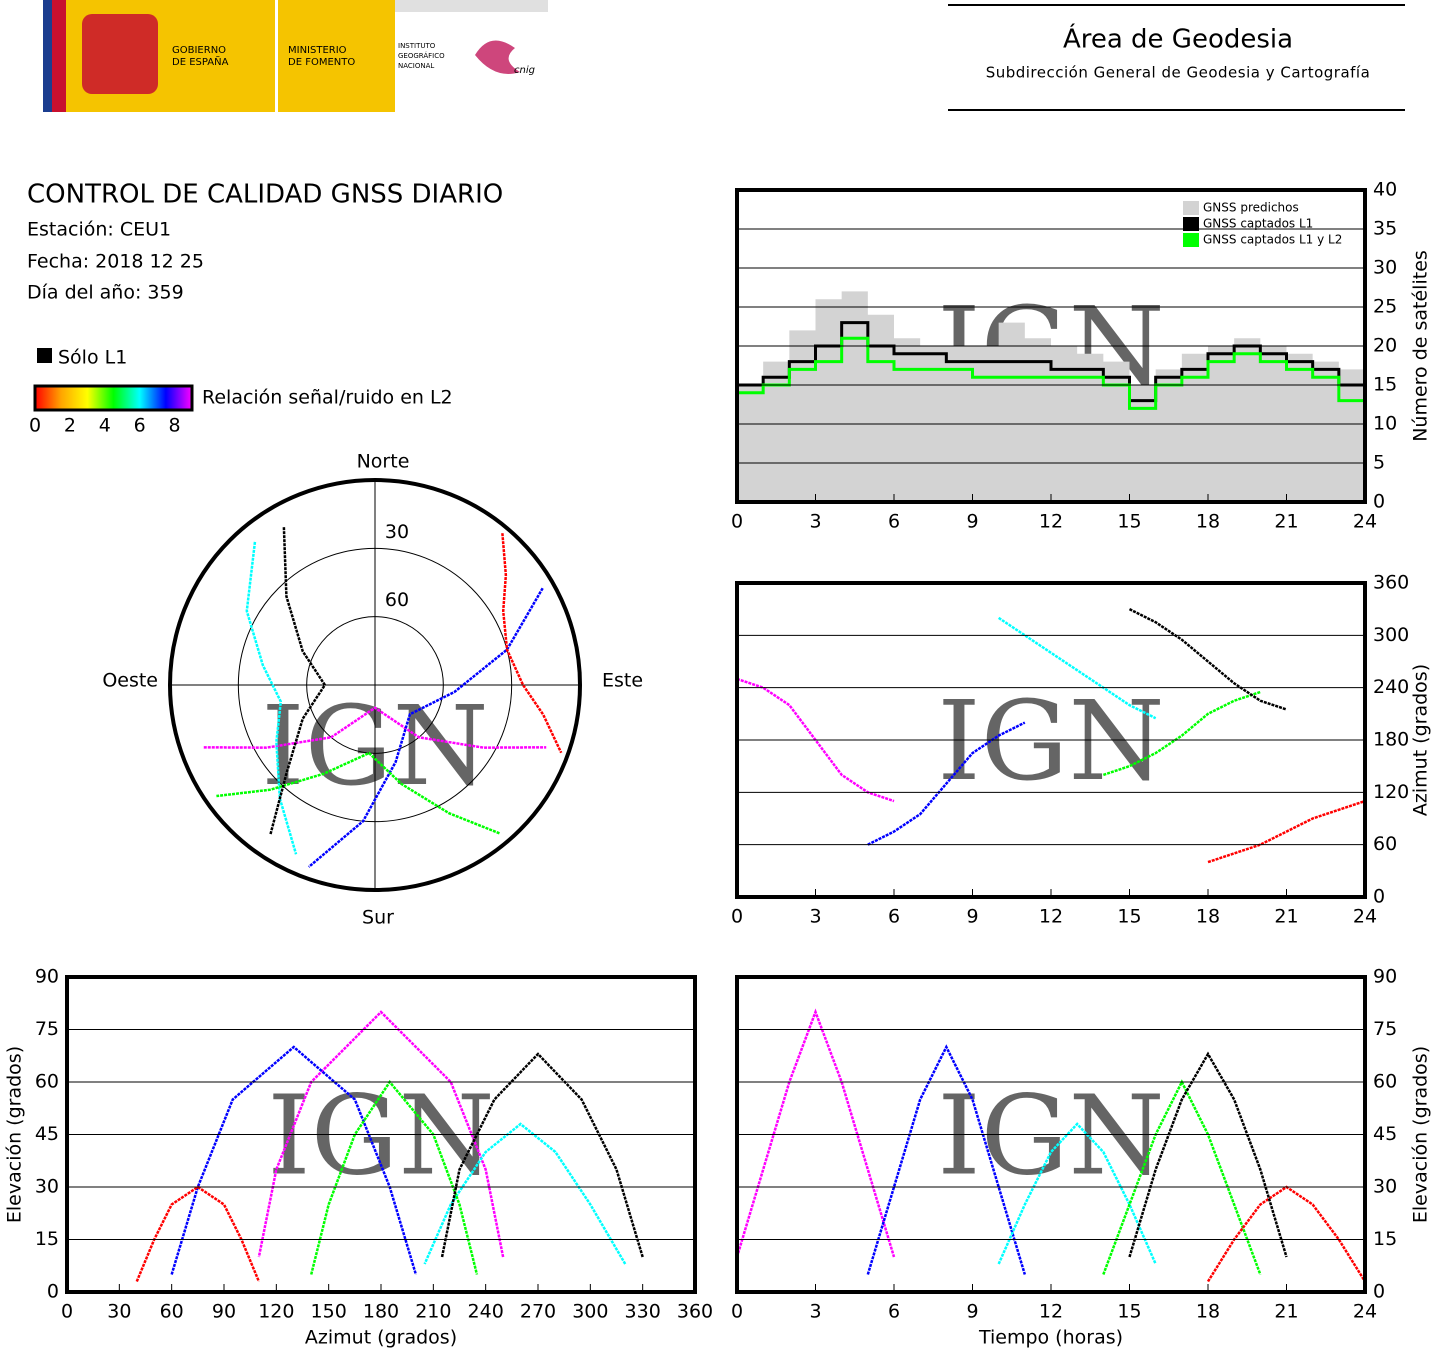 The width and height of the screenshot is (1445, 1350). What do you see at coordinates (1391, 792) in the screenshot?
I see `y-tick-label: 120` at bounding box center [1391, 792].